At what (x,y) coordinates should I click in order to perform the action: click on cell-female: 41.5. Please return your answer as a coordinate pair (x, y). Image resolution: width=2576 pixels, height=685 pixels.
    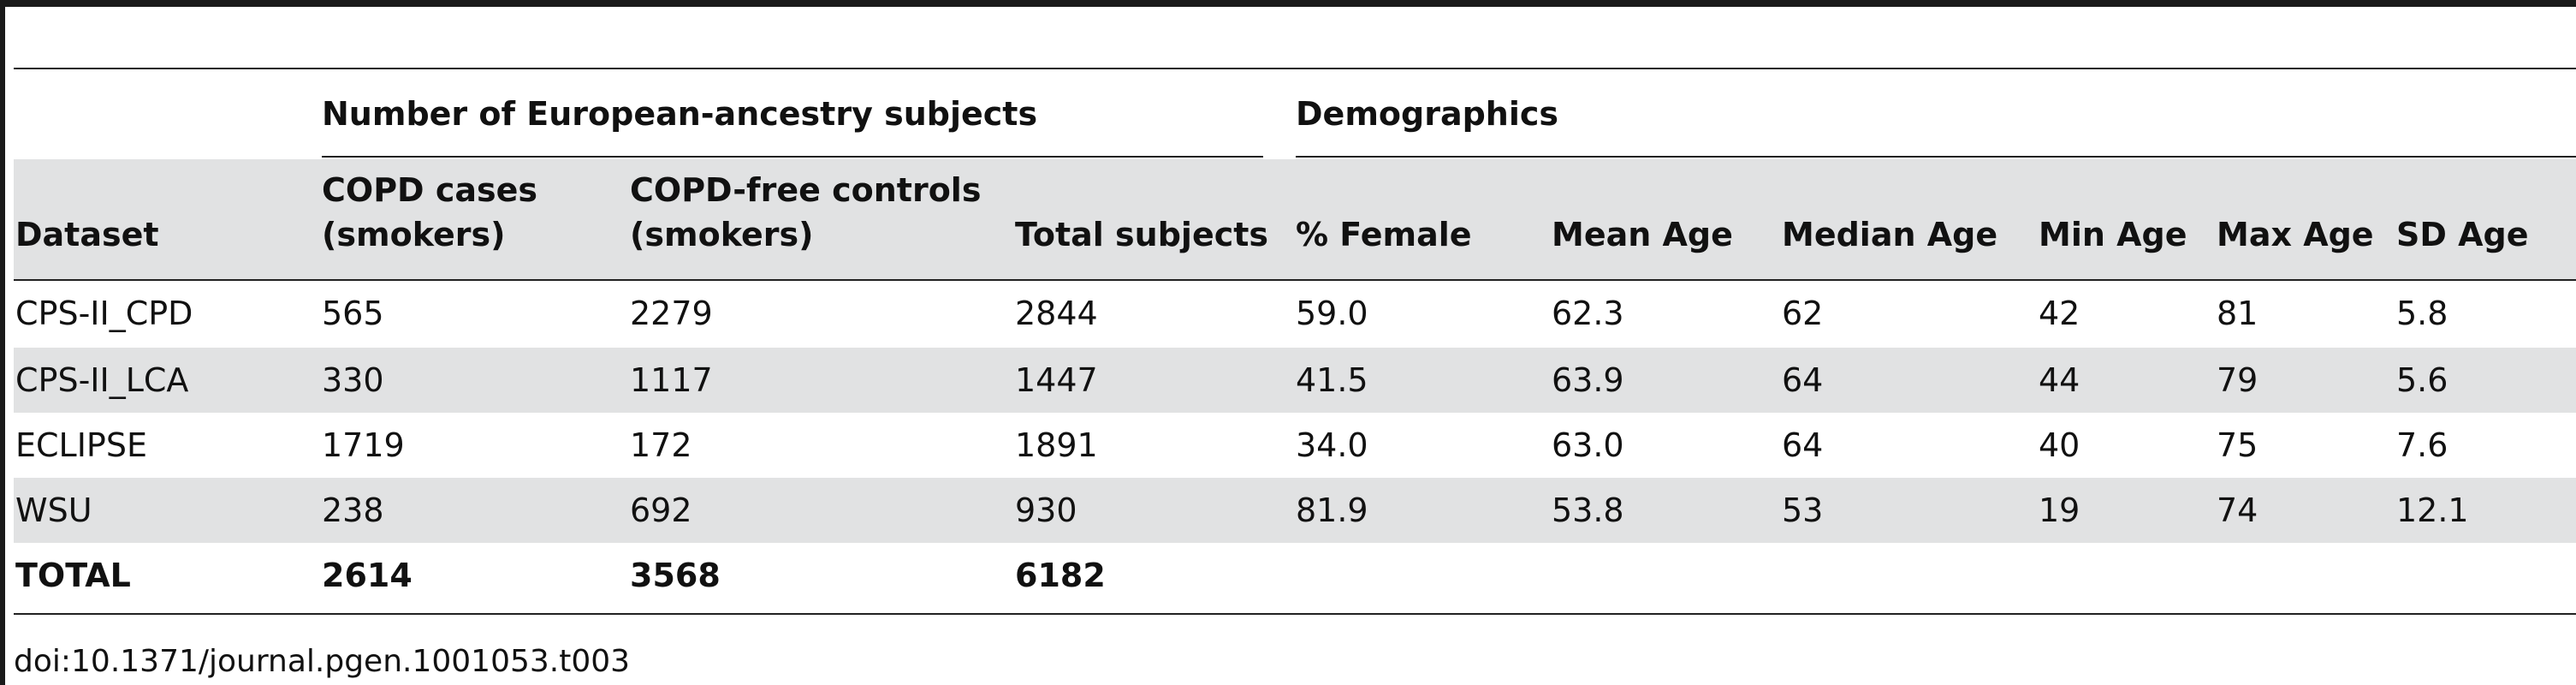
    Looking at the image, I should click on (1332, 380).